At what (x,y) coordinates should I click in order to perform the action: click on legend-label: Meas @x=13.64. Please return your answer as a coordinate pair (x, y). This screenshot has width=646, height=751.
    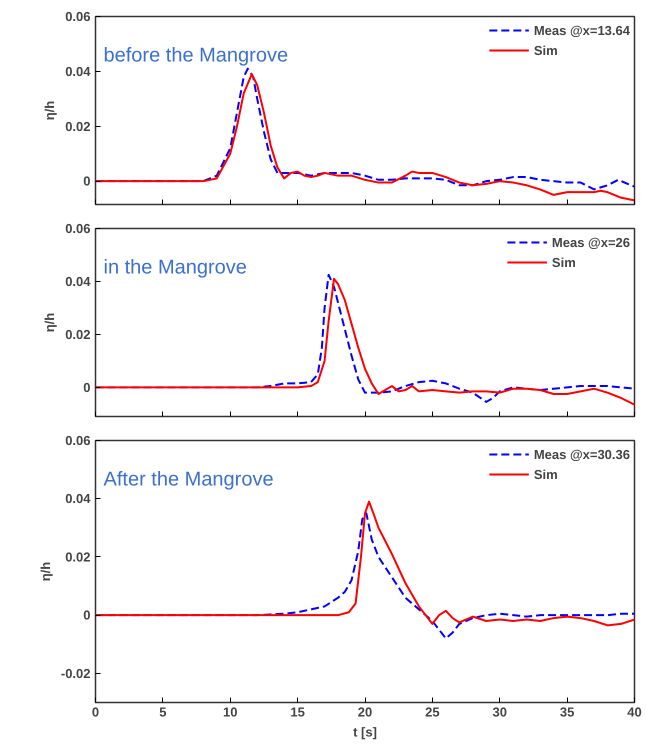
    Looking at the image, I should click on (582, 30).